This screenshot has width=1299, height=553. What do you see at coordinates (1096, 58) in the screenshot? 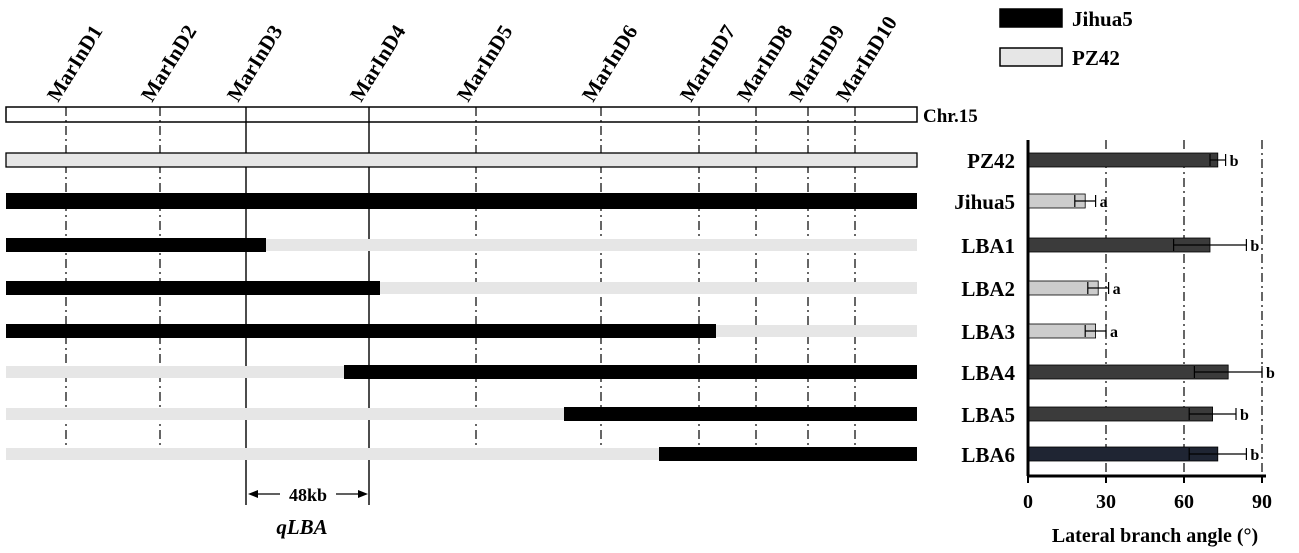
I see `legend-label-pz42: PZ42` at bounding box center [1096, 58].